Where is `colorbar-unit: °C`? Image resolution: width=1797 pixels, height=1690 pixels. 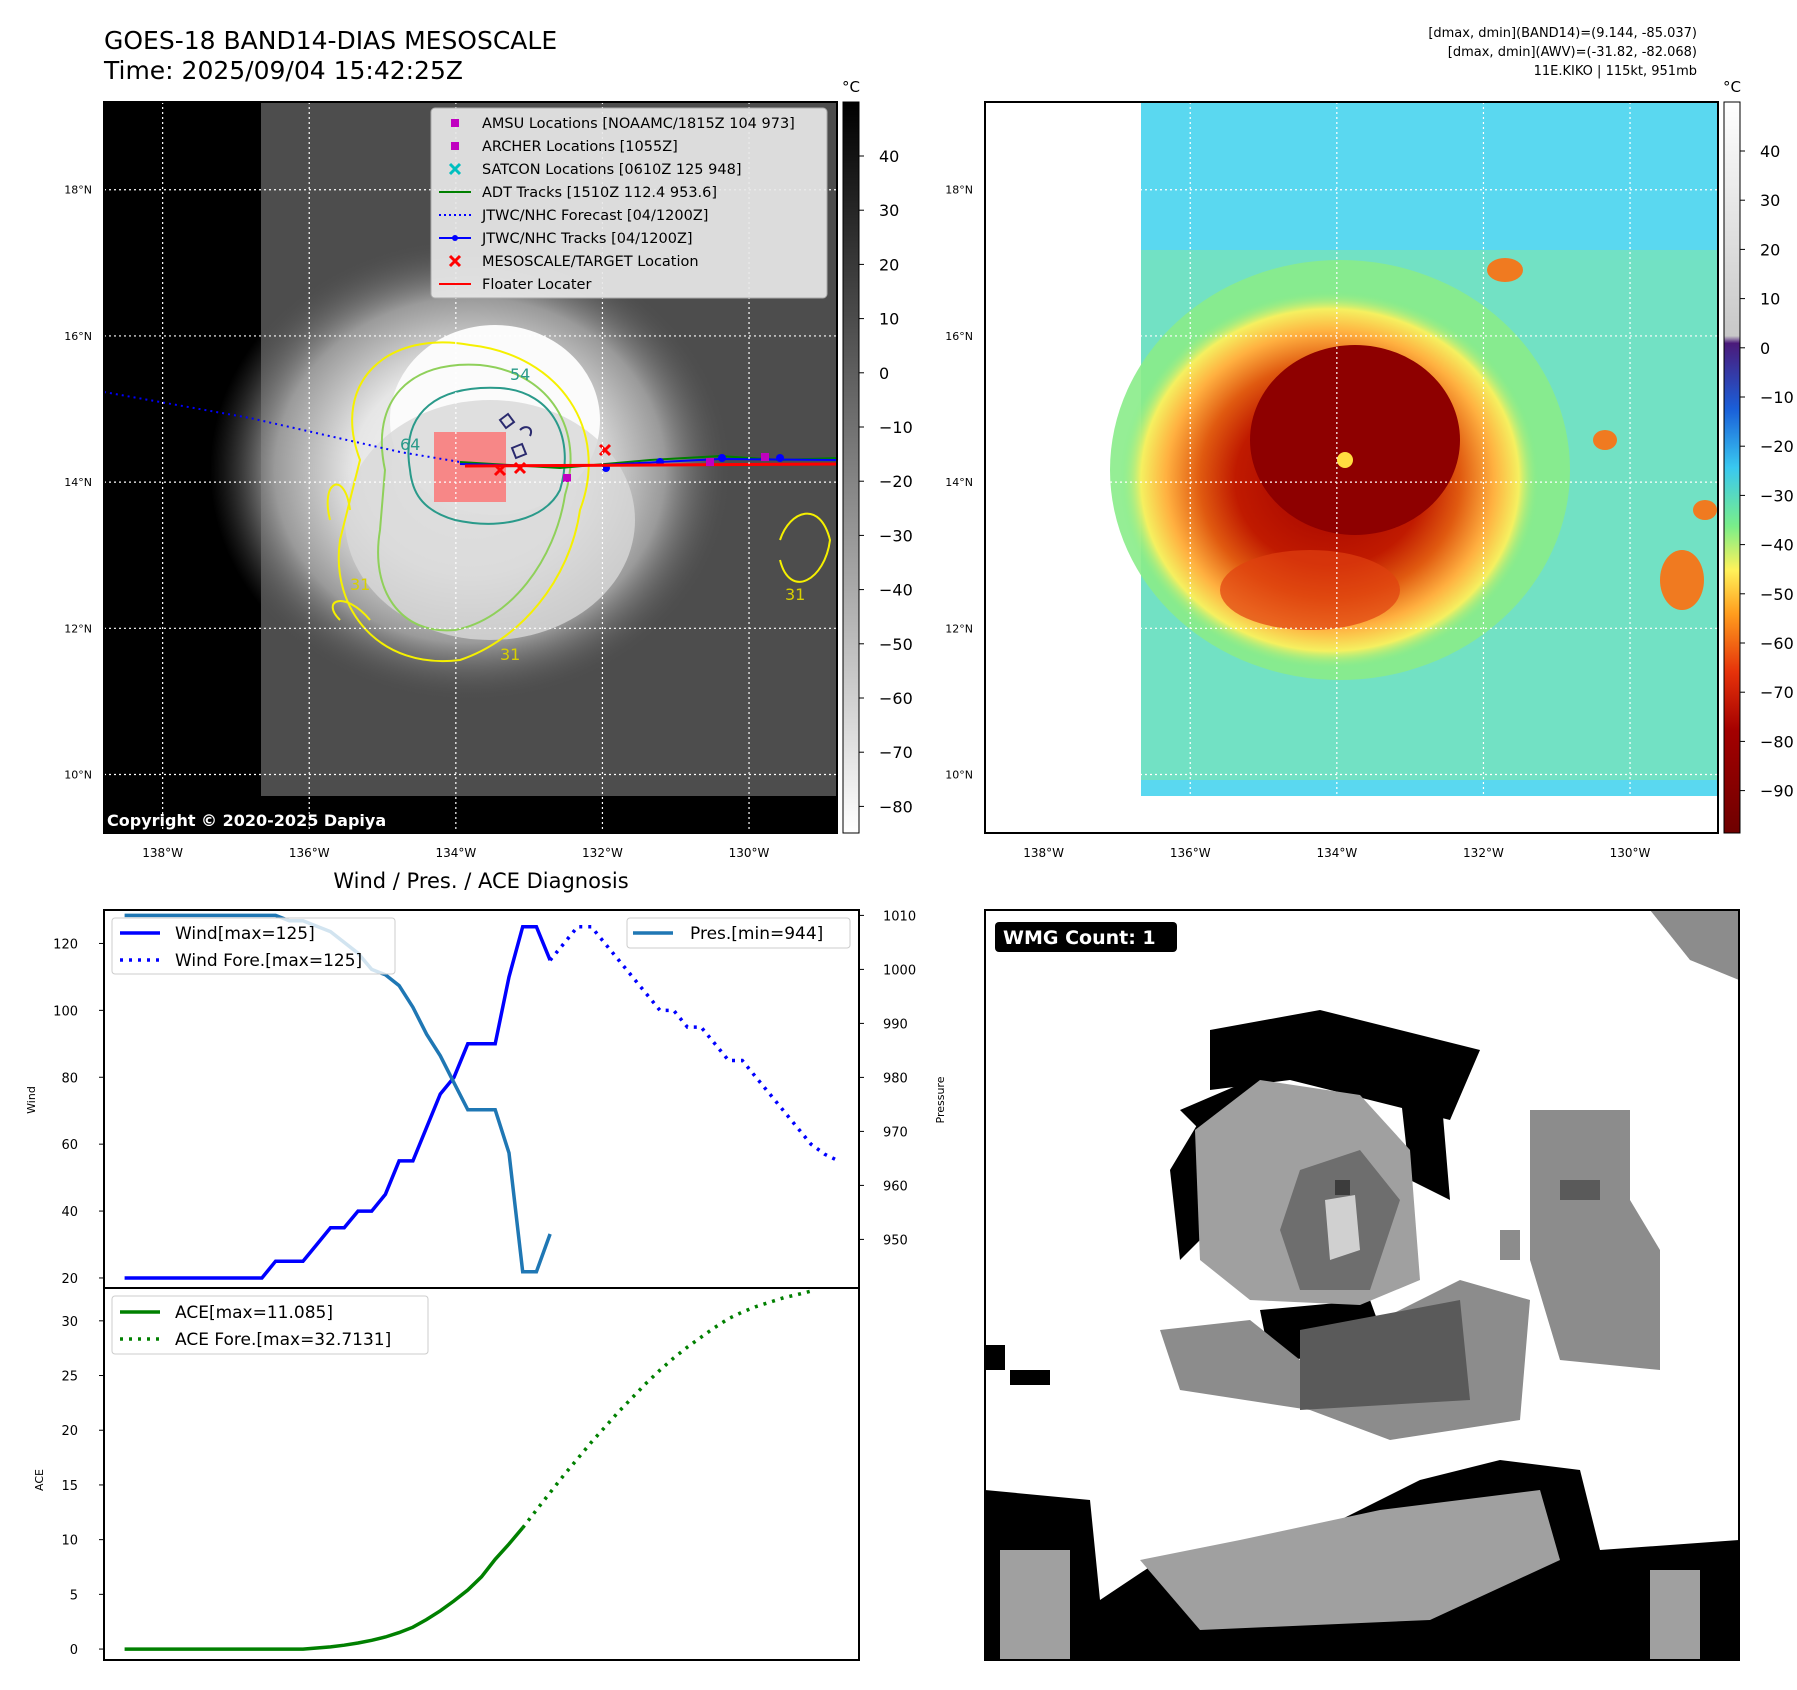
colorbar-unit: °C is located at coordinates (851, 87).